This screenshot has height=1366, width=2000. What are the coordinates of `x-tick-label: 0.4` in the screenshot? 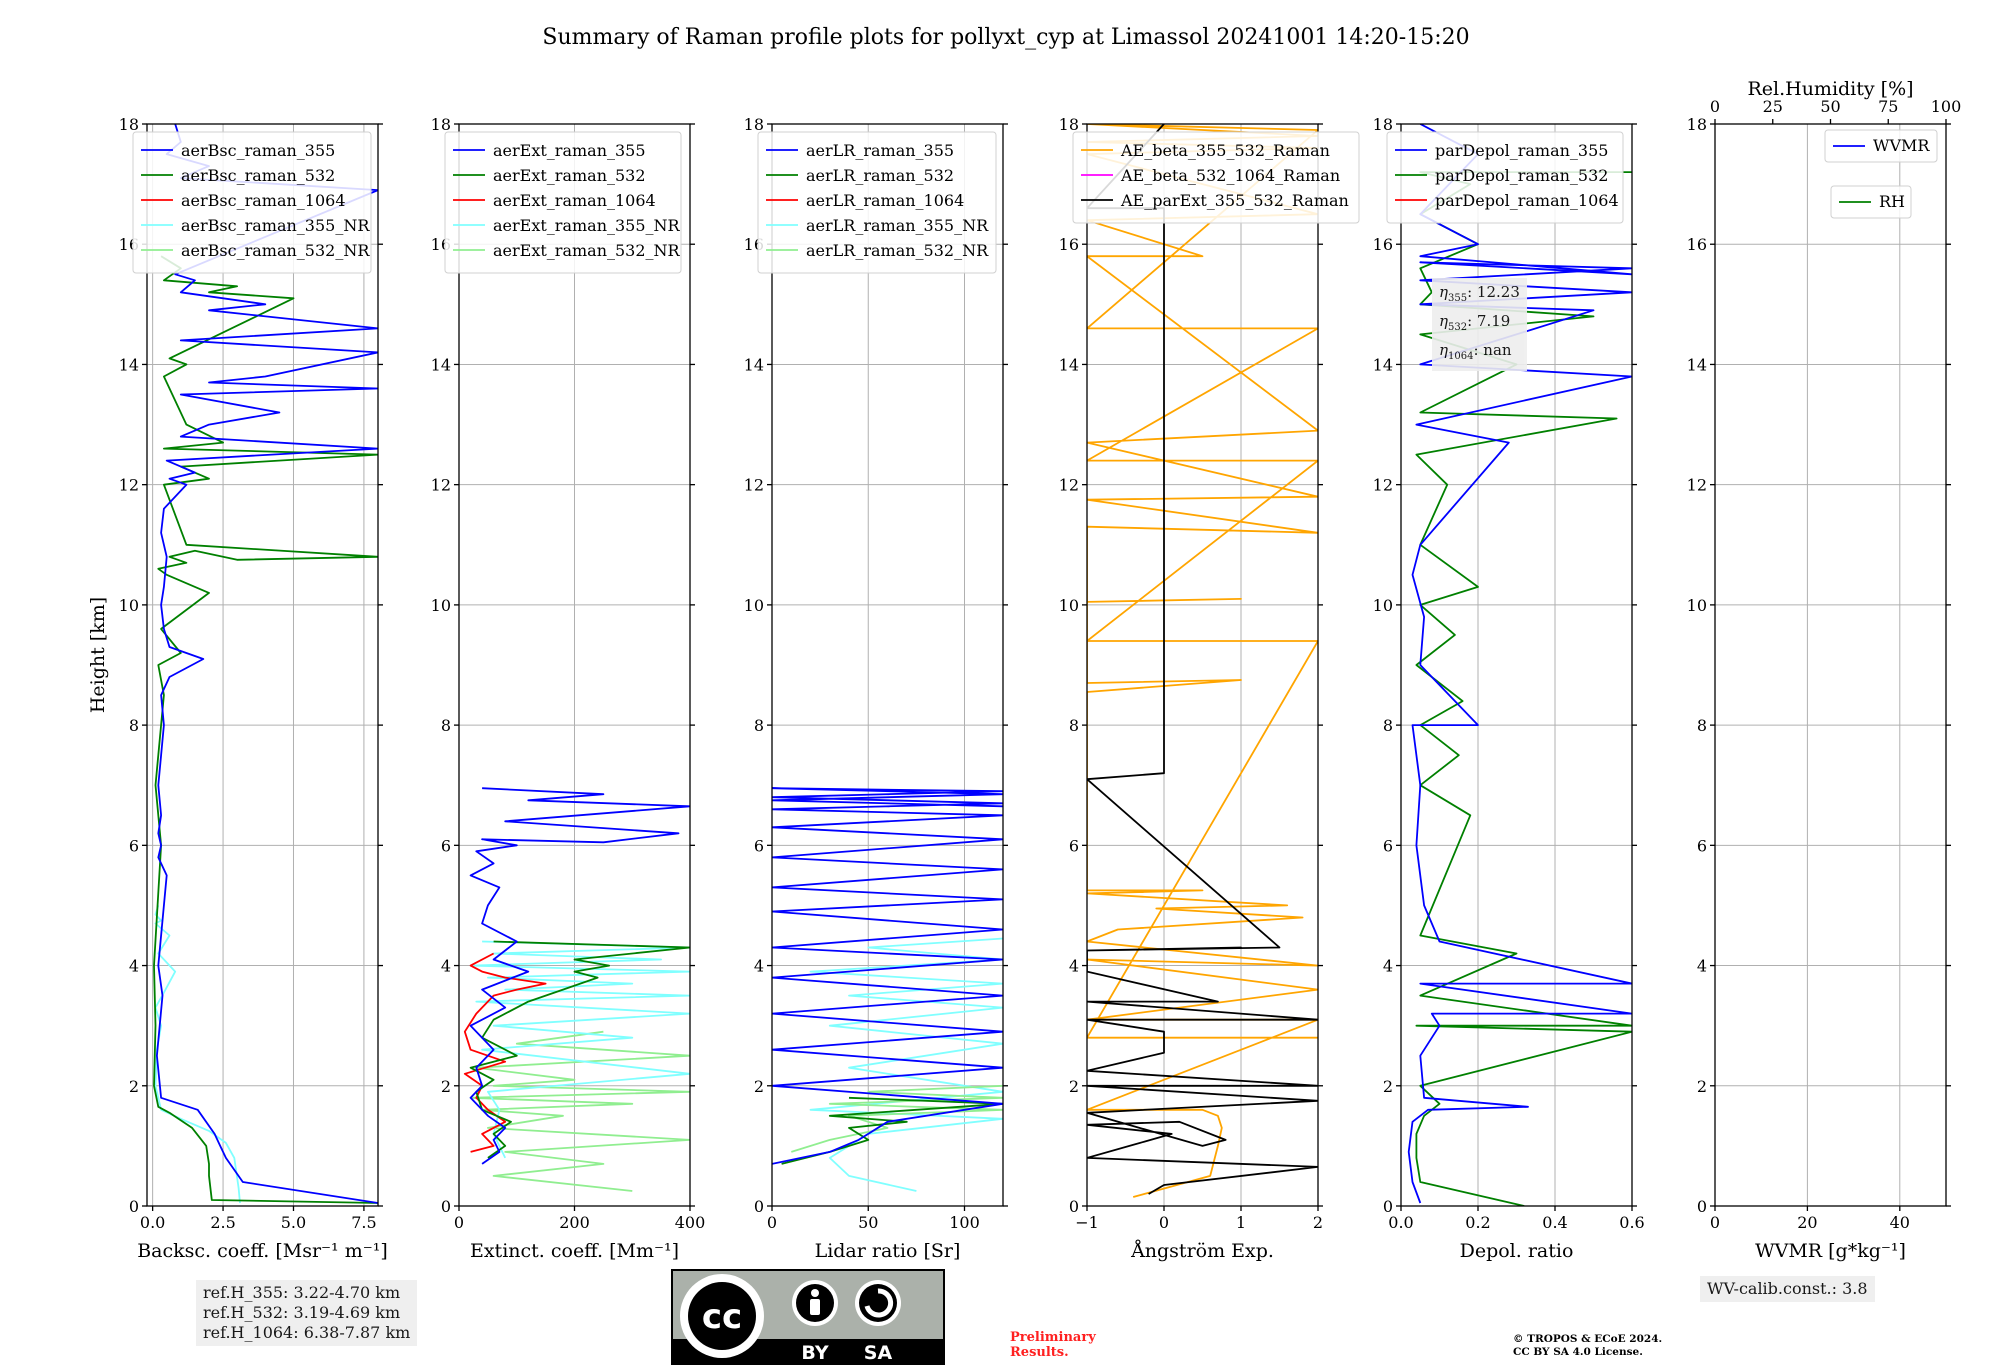 It's located at (1554, 1222).